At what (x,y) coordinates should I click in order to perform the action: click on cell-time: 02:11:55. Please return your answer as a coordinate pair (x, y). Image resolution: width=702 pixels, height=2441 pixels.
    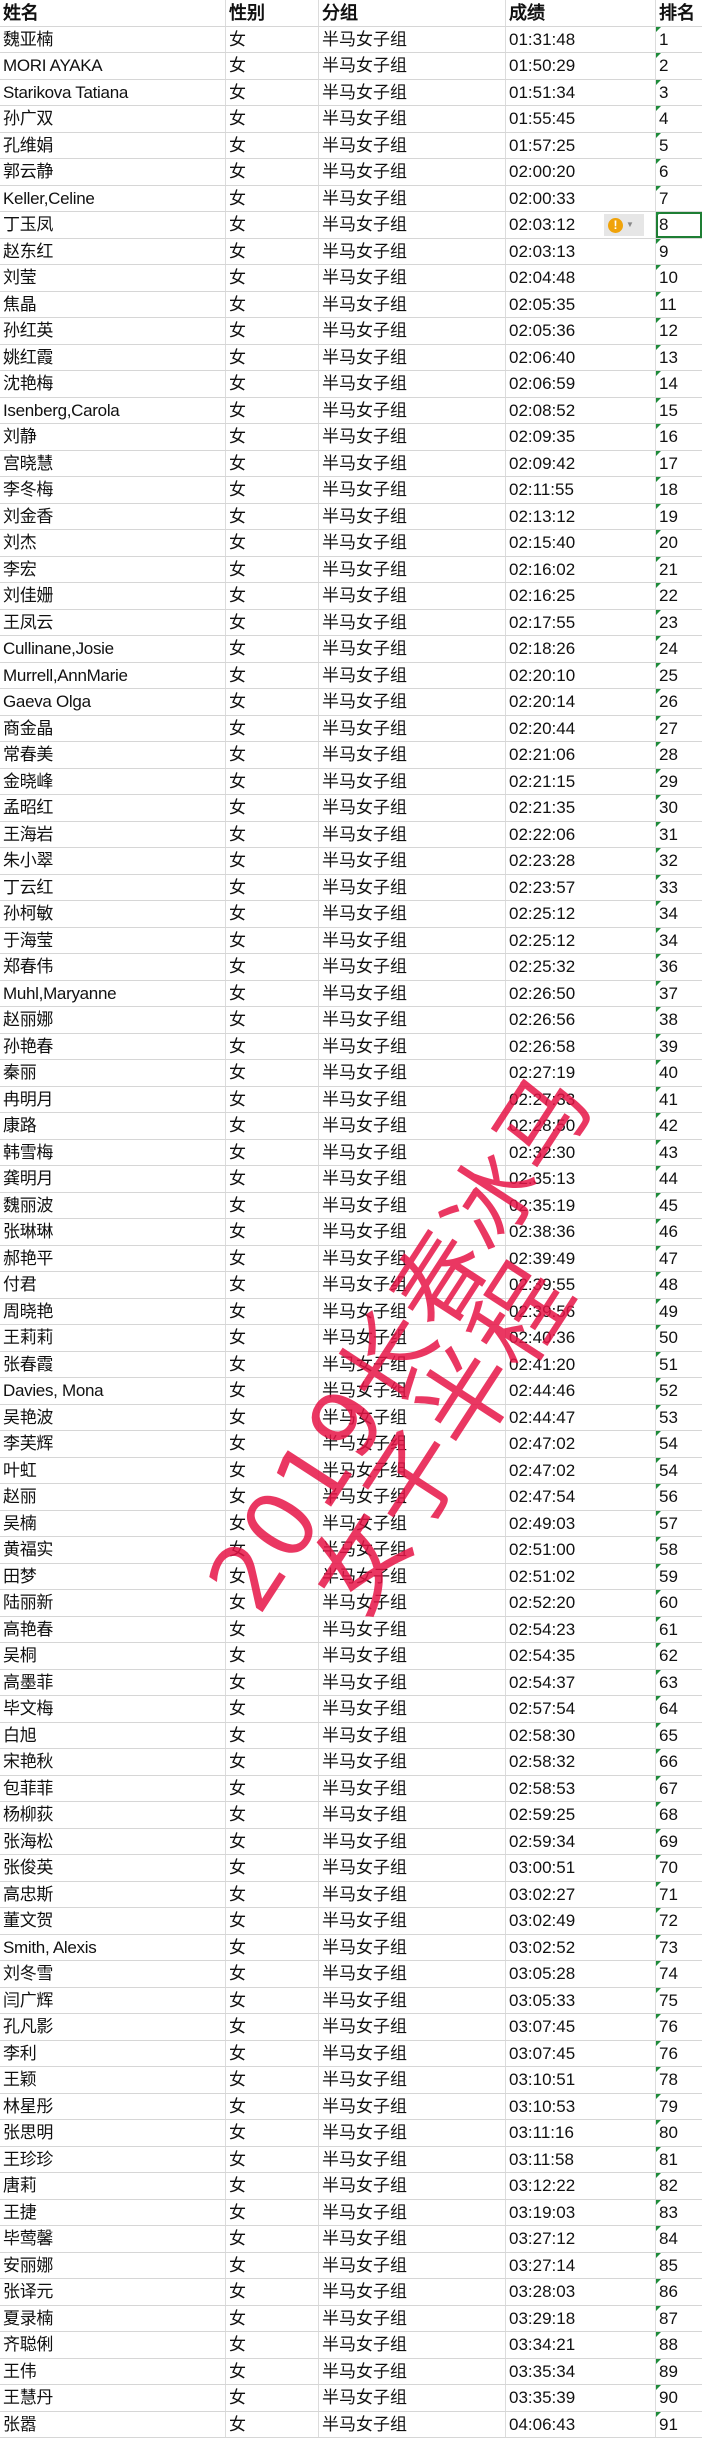
    Looking at the image, I should click on (581, 490).